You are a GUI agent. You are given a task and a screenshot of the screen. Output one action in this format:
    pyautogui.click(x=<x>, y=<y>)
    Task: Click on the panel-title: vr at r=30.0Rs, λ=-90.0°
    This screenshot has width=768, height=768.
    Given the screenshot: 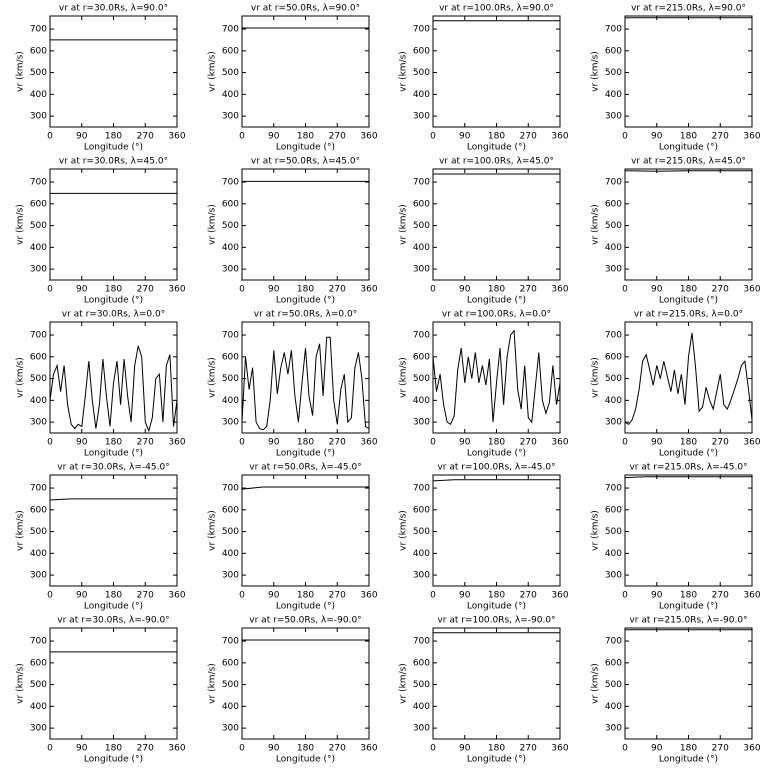 What is the action you would take?
    pyautogui.click(x=113, y=621)
    